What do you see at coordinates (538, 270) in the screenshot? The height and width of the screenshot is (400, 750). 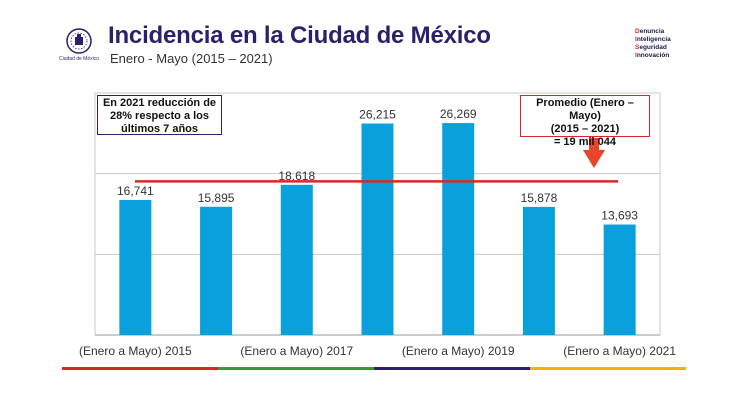 I see `bar-2020` at bounding box center [538, 270].